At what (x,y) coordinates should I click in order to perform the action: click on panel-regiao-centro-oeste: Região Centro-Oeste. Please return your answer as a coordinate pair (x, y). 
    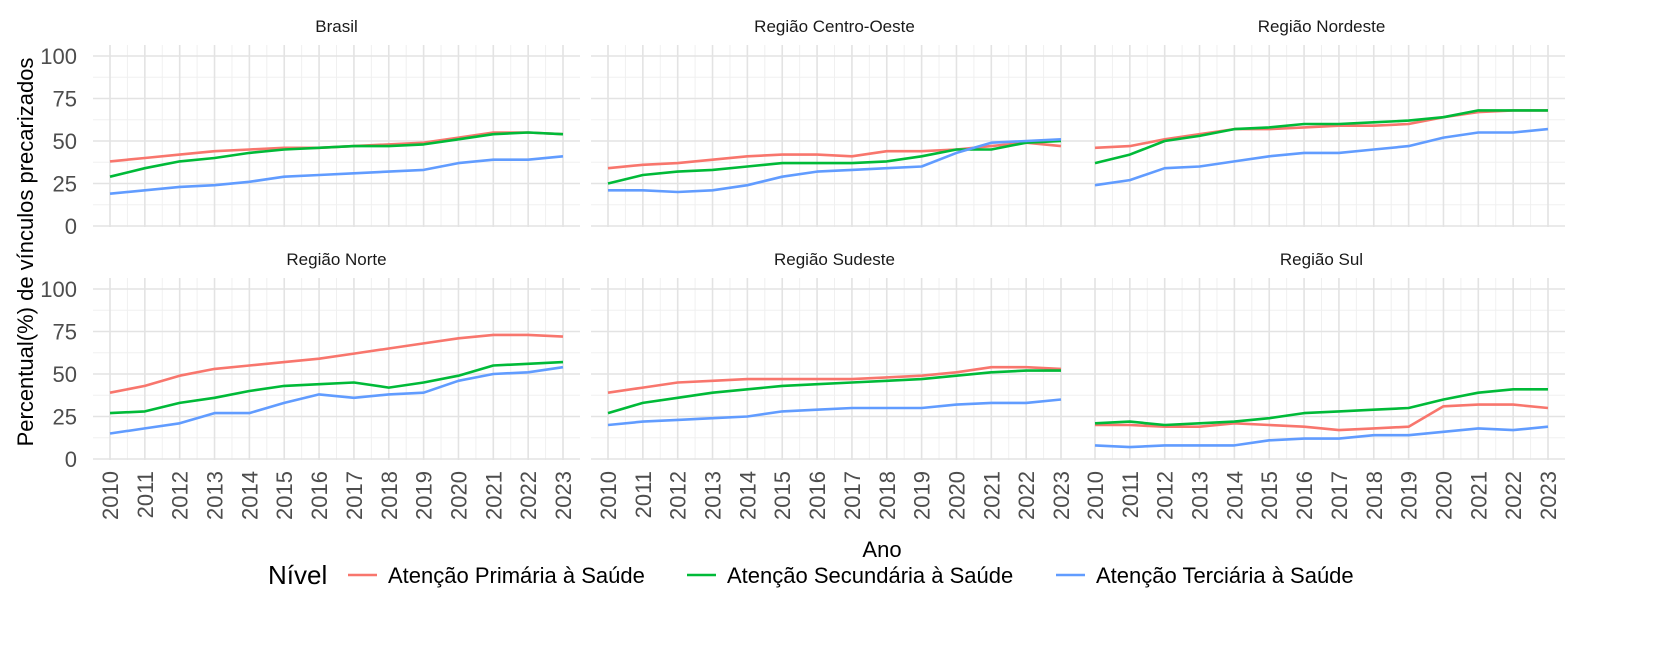
    Looking at the image, I should click on (834, 122).